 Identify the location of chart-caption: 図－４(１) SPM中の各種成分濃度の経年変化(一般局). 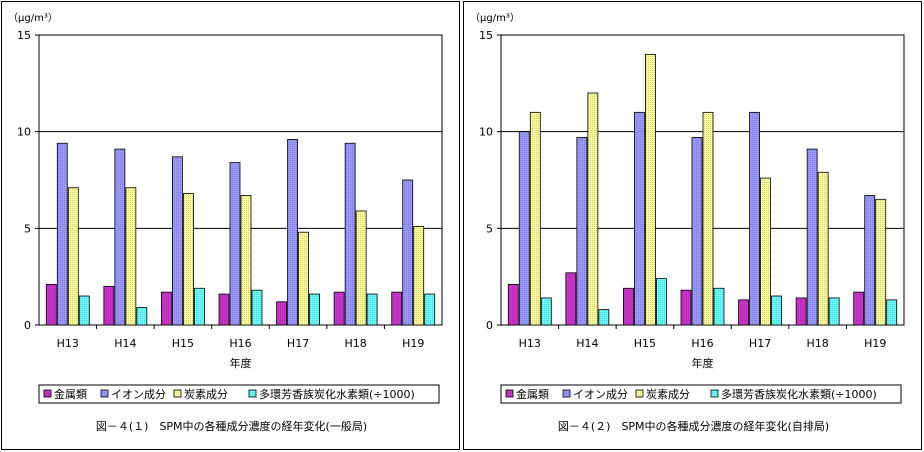
(231, 426).